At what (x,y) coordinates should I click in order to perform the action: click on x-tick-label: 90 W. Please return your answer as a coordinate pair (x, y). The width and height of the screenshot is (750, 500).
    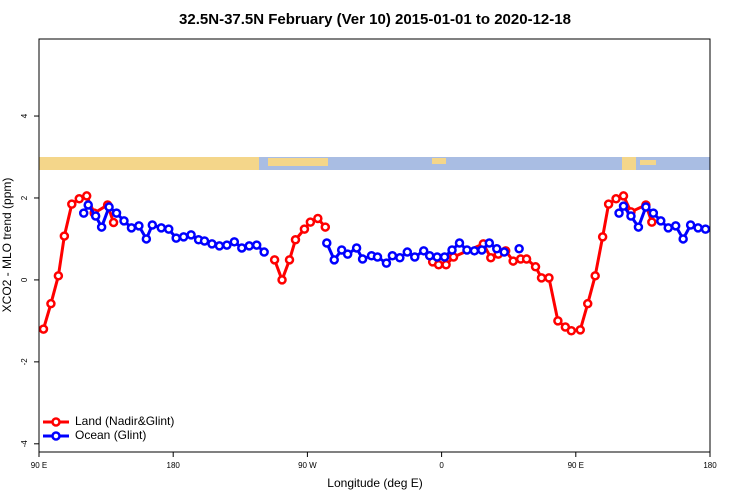
    Looking at the image, I should click on (307, 465).